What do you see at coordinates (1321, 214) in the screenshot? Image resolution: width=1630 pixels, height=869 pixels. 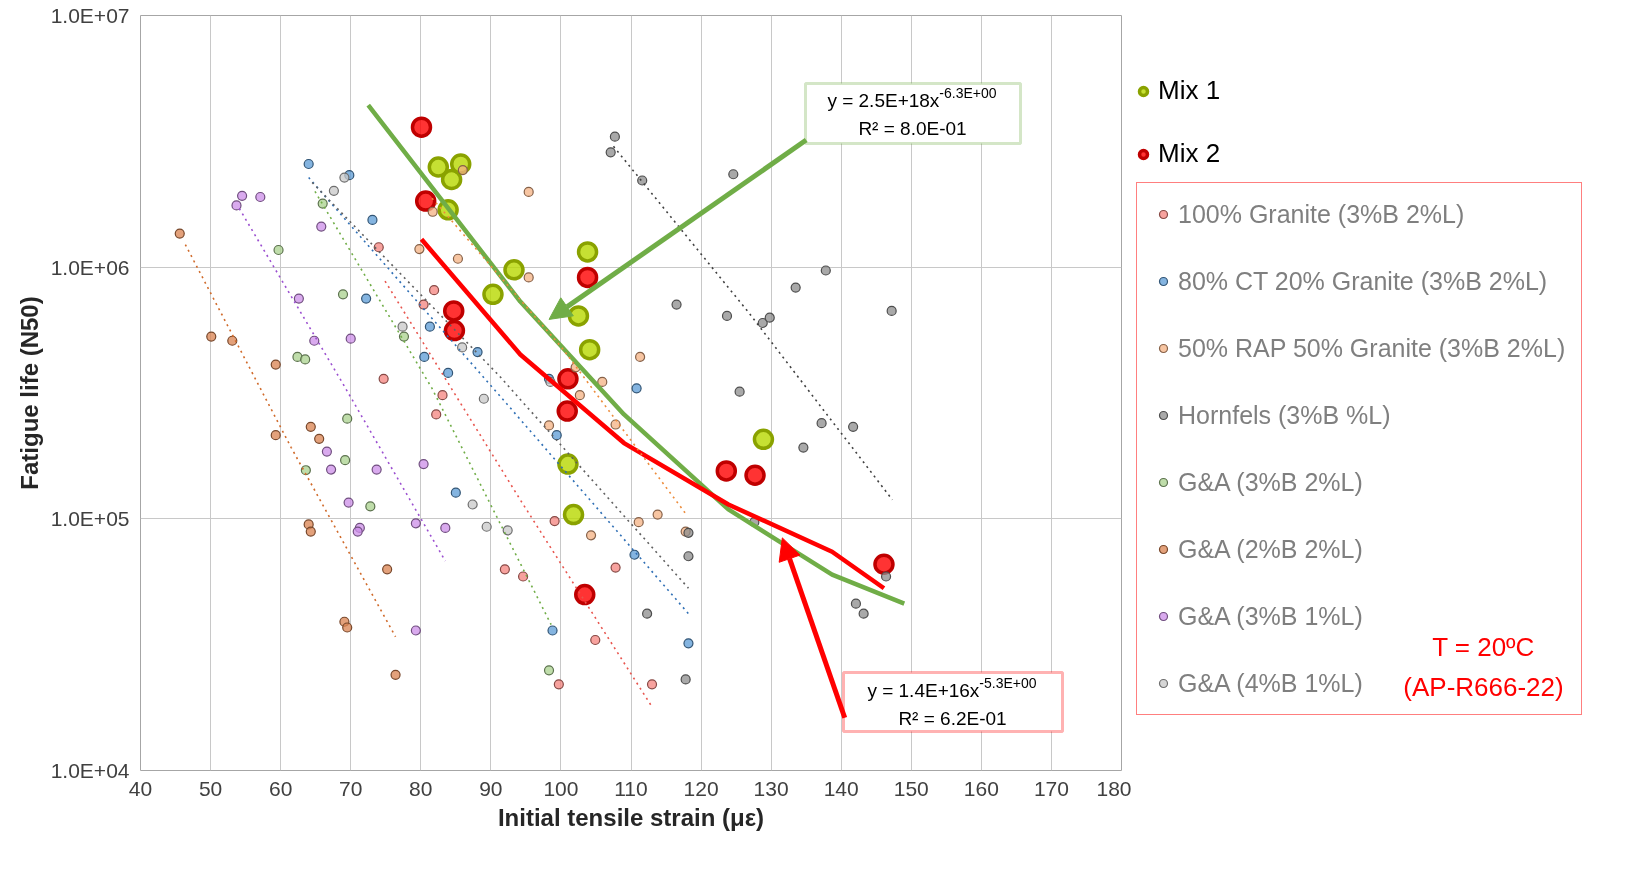 I see `legend-label: 100% Granite (3%B 2%L)` at bounding box center [1321, 214].